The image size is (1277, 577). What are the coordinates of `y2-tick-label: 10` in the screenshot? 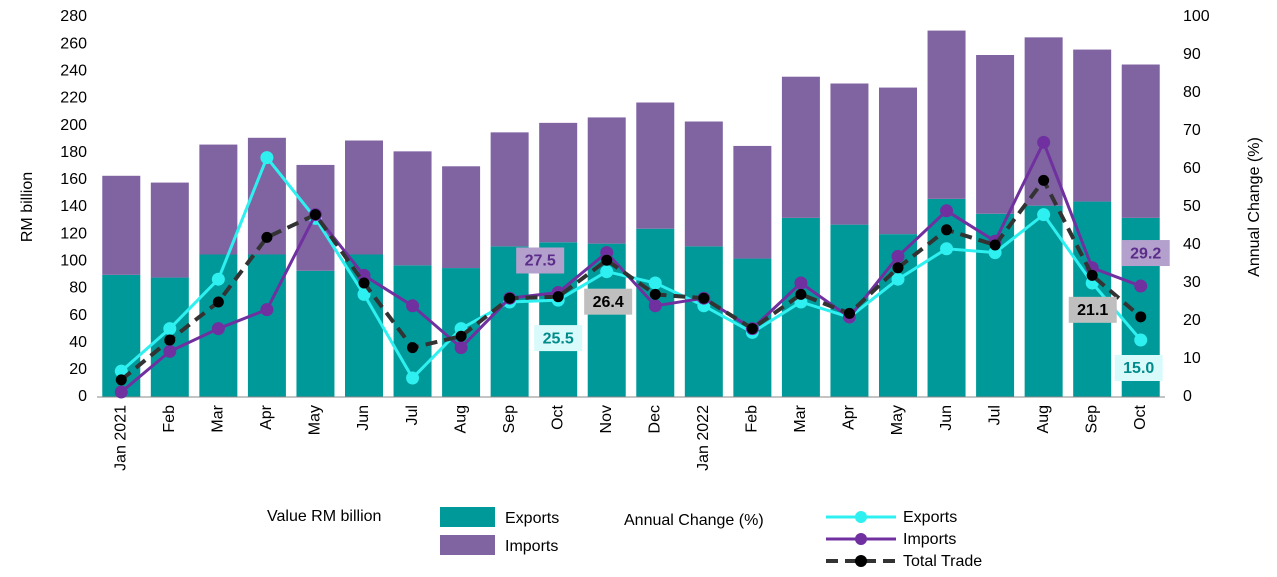 It's located at (1192, 358).